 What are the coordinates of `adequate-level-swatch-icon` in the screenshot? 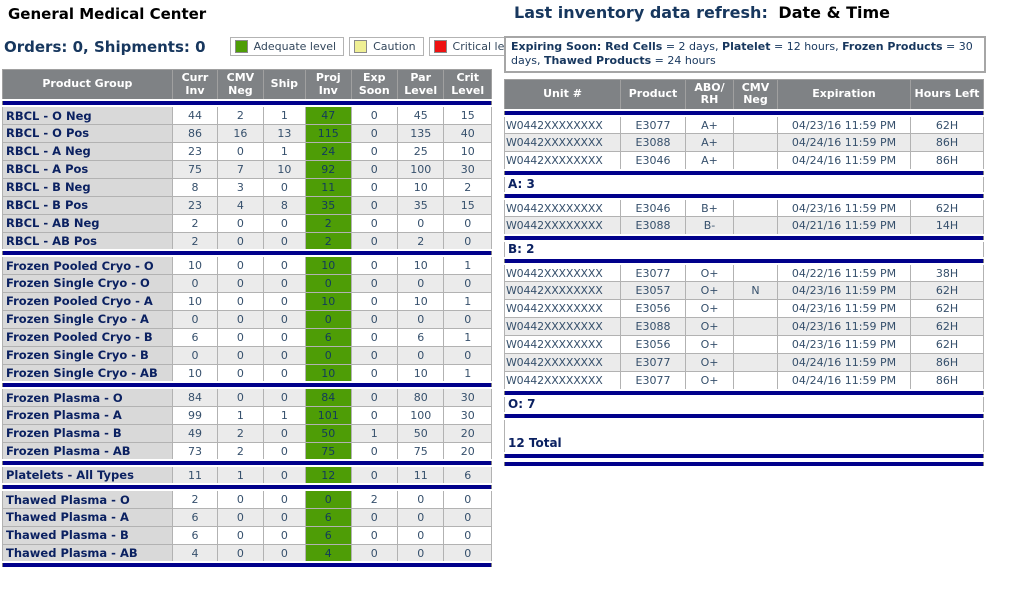 It's located at (241, 46).